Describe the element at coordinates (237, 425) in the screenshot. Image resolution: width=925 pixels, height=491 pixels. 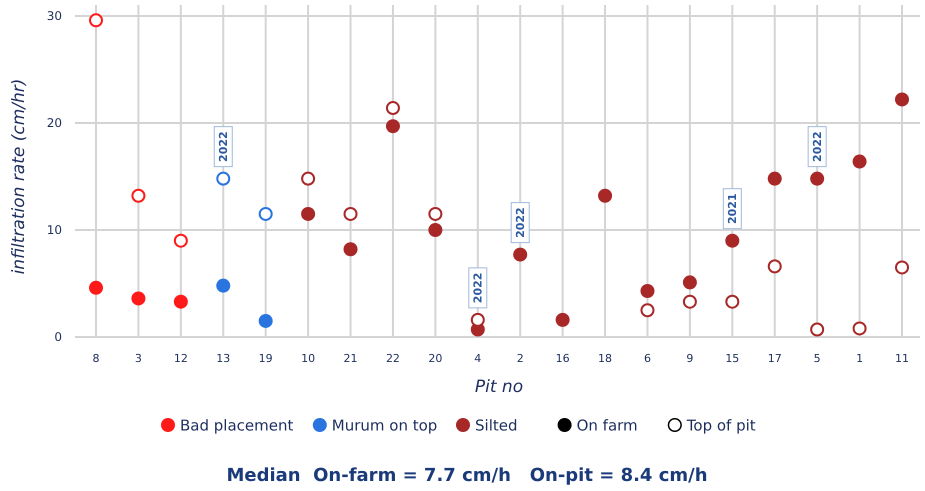
I see `legend-label: Bad placement` at that location.